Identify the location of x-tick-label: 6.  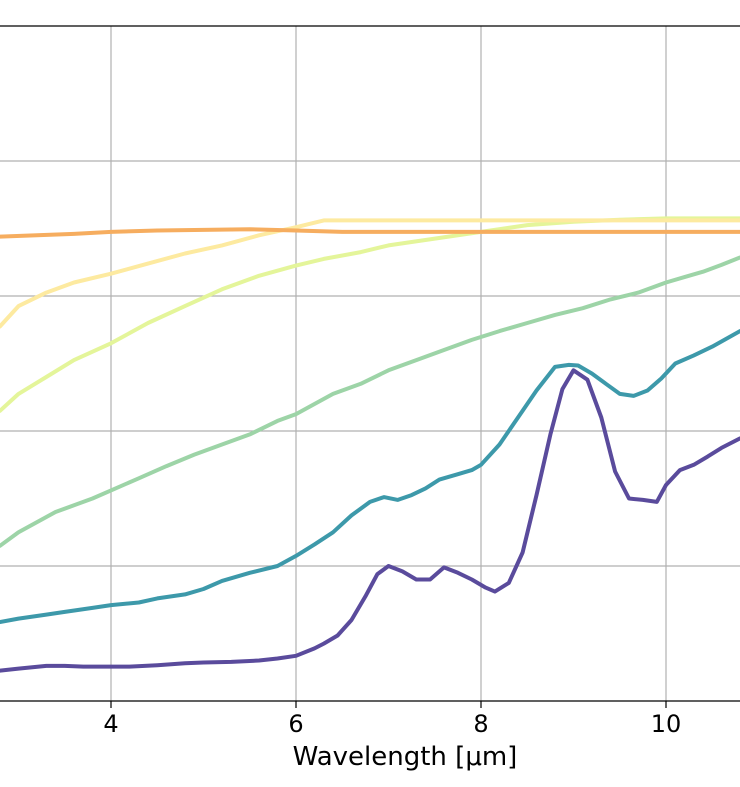
(295, 724).